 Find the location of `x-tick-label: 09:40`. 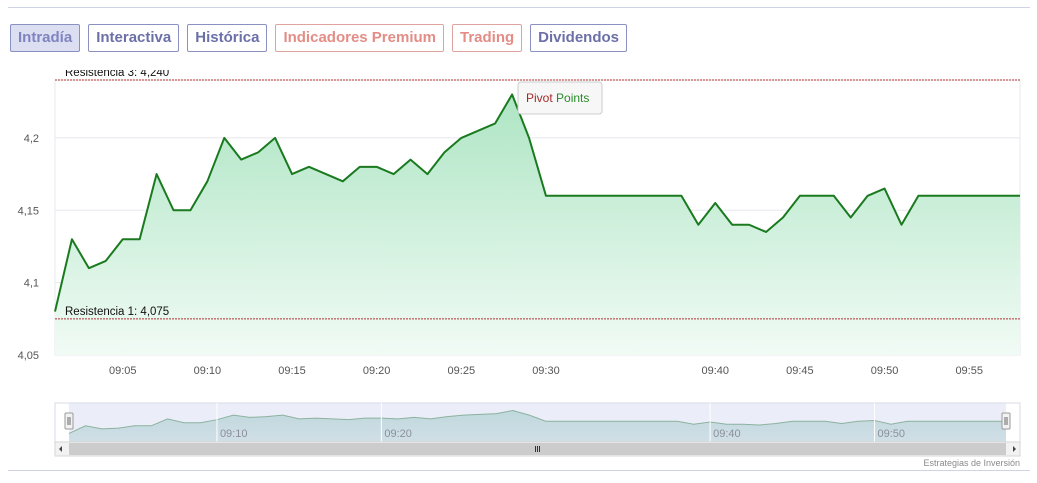

x-tick-label: 09:40 is located at coordinates (715, 371).